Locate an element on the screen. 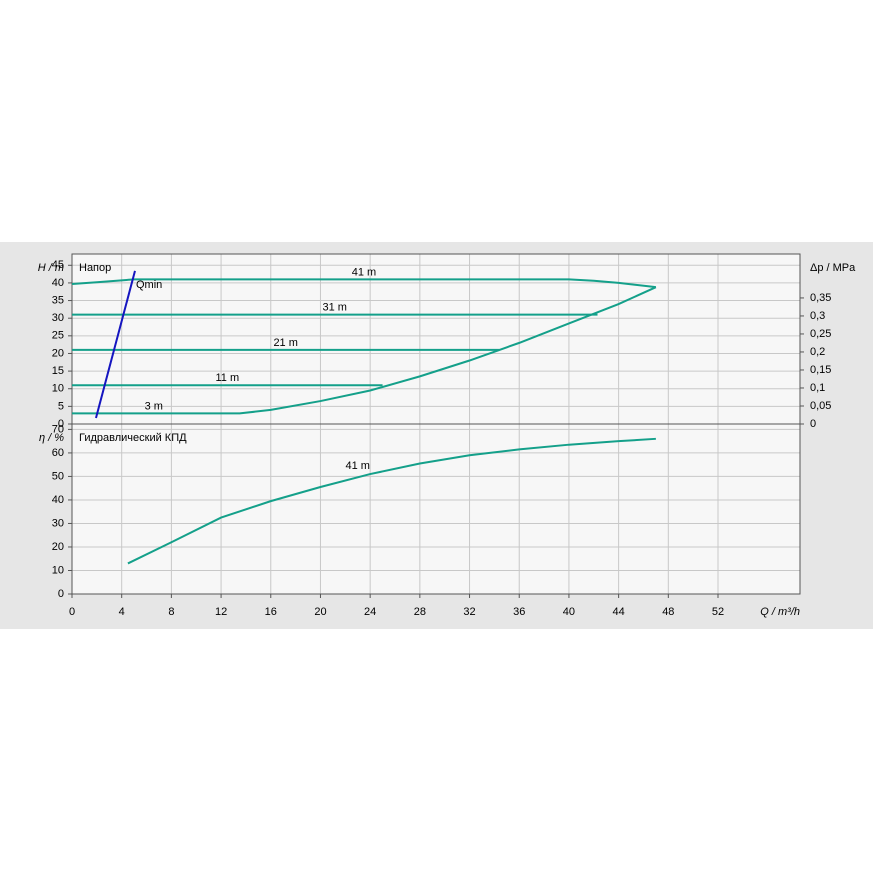 Image resolution: width=873 pixels, height=873 pixels. x-tick-label: 32 is located at coordinates (469, 612).